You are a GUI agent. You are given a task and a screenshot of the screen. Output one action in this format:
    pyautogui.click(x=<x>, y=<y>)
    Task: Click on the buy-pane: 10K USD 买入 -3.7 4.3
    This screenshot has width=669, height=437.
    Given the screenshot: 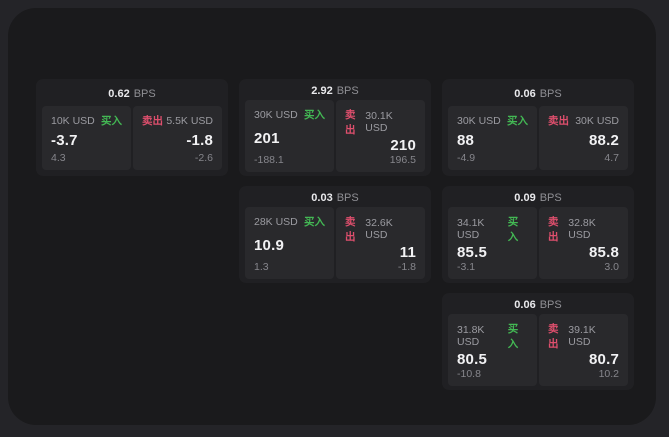 What is the action you would take?
    pyautogui.click(x=86, y=138)
    